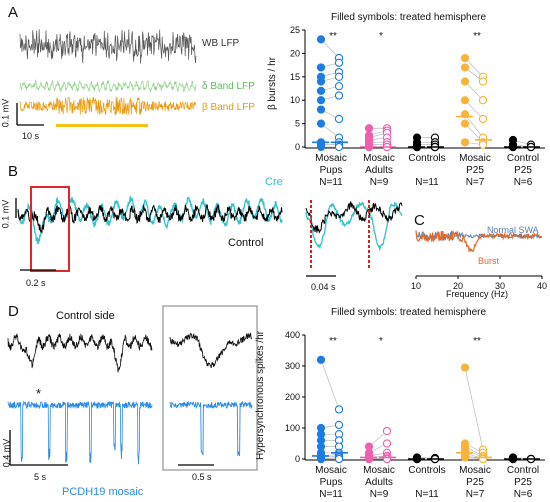  I want to click on chart1-ylabel: β bursts / hr, so click(272, 83).